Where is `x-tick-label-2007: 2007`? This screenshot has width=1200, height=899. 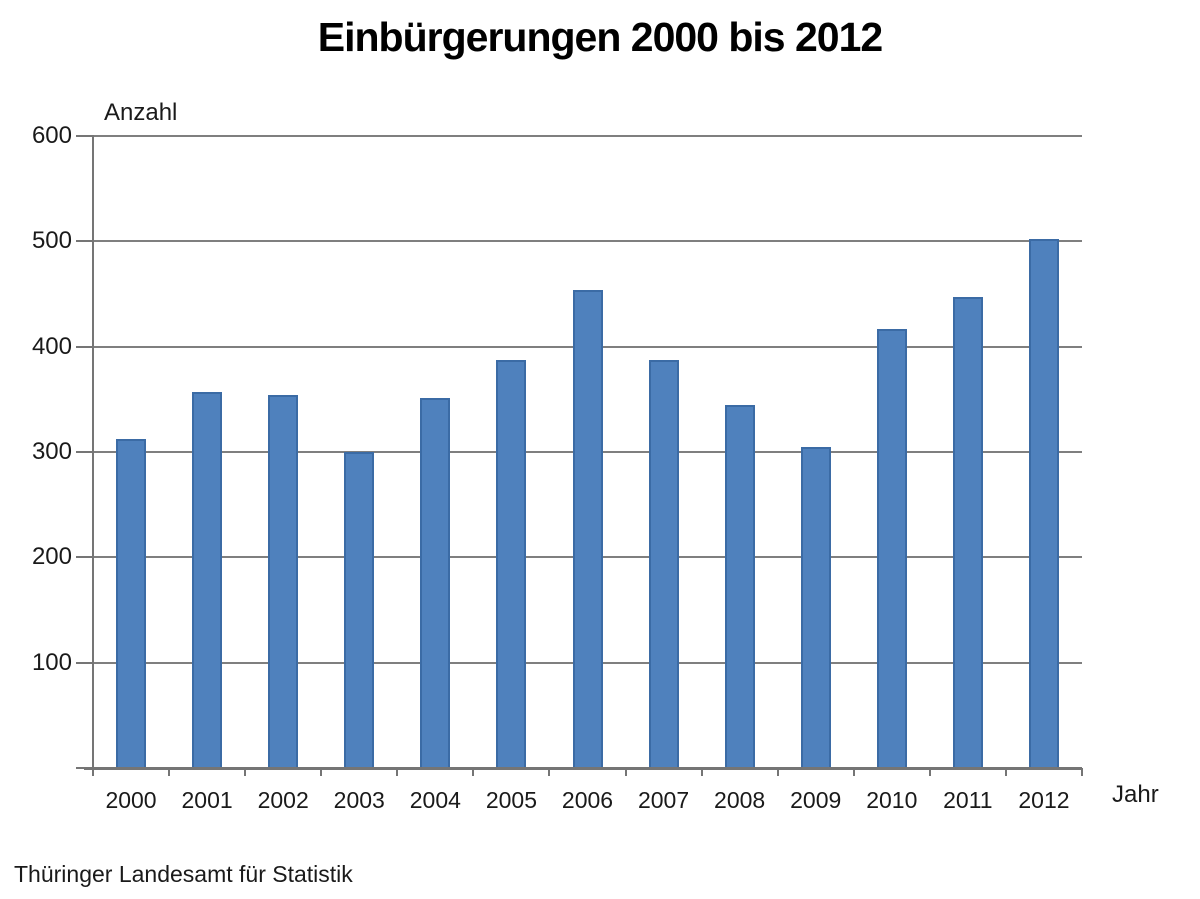 x-tick-label-2007: 2007 is located at coordinates (663, 800).